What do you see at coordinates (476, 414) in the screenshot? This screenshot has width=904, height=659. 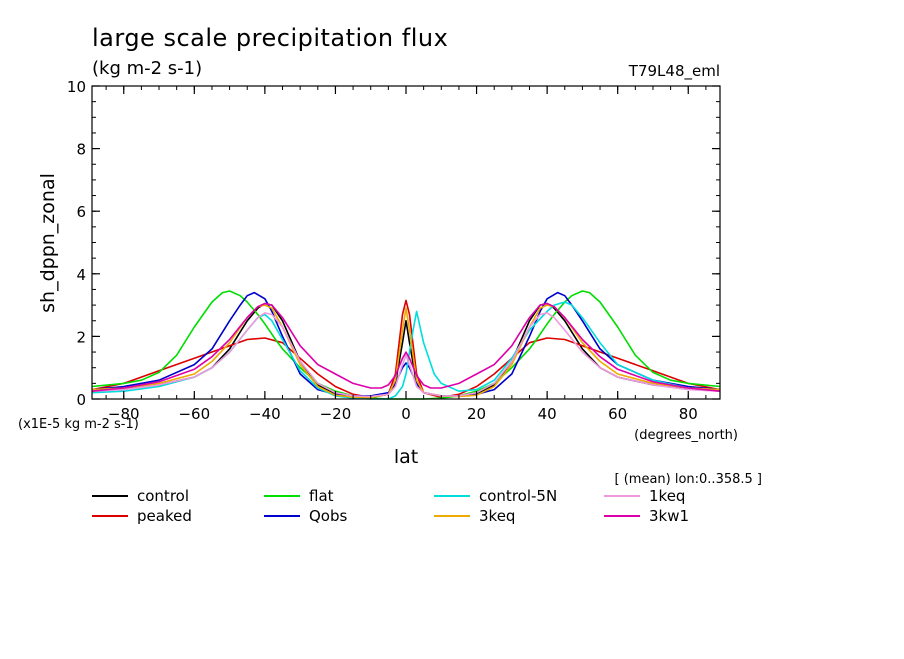 I see `x-tick-label: 20` at bounding box center [476, 414].